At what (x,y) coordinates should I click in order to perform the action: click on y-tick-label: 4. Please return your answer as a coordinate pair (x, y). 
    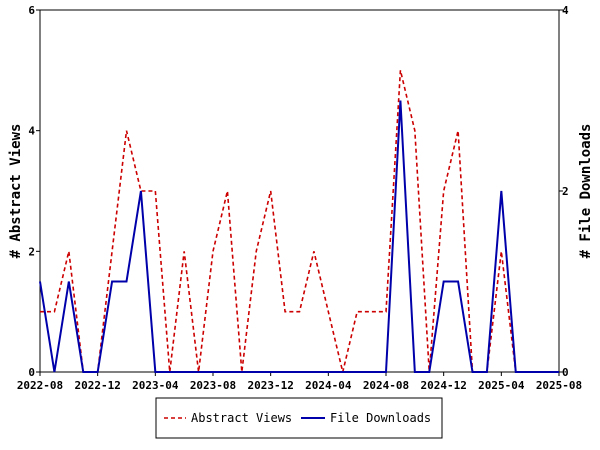
    Looking at the image, I should click on (31, 131).